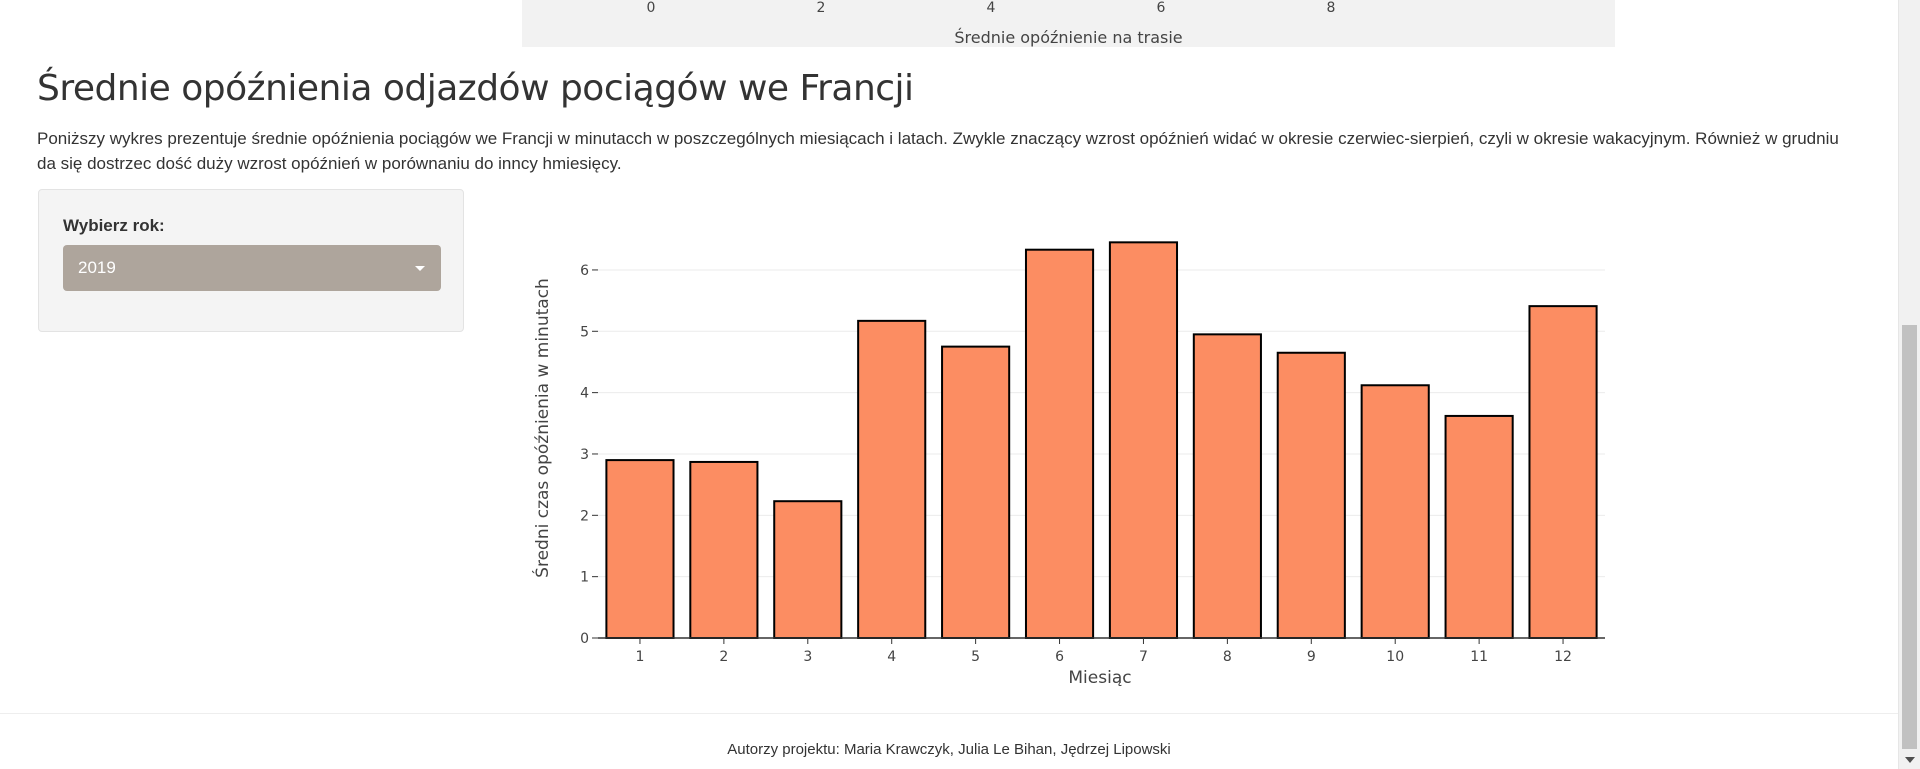 The image size is (1920, 769). Describe the element at coordinates (584, 455) in the screenshot. I see `y-tick-label: 3` at that location.